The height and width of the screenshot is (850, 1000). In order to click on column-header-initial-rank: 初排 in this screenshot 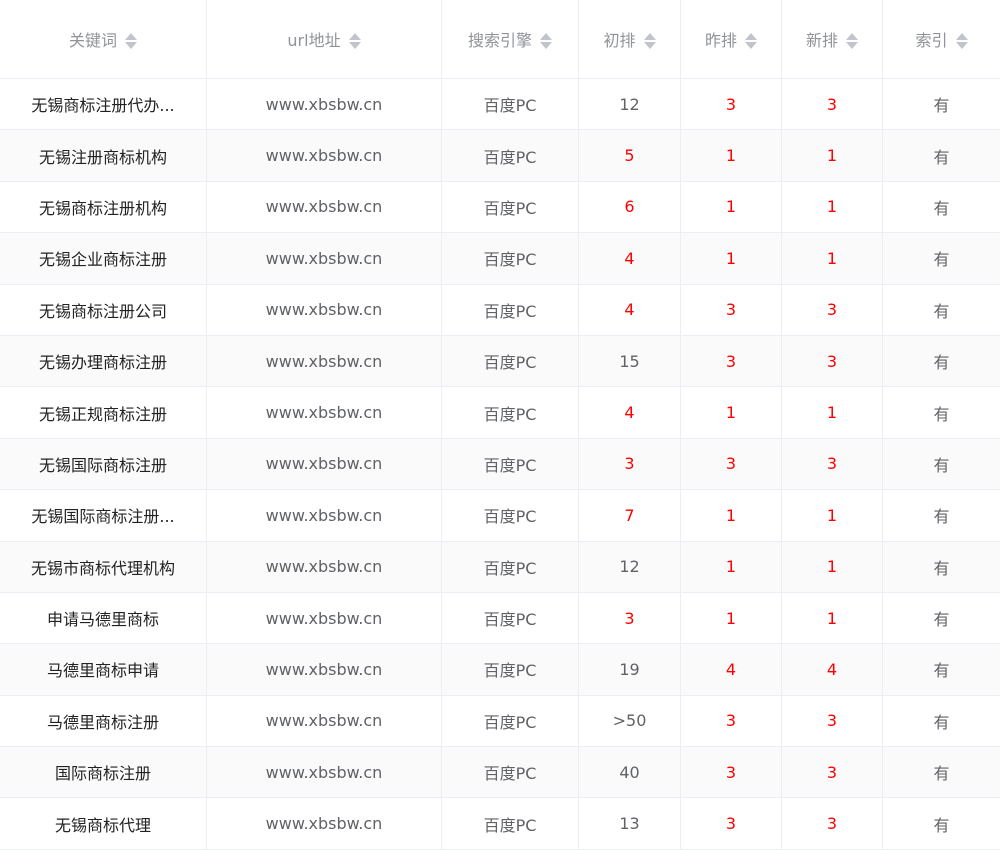, I will do `click(629, 39)`.